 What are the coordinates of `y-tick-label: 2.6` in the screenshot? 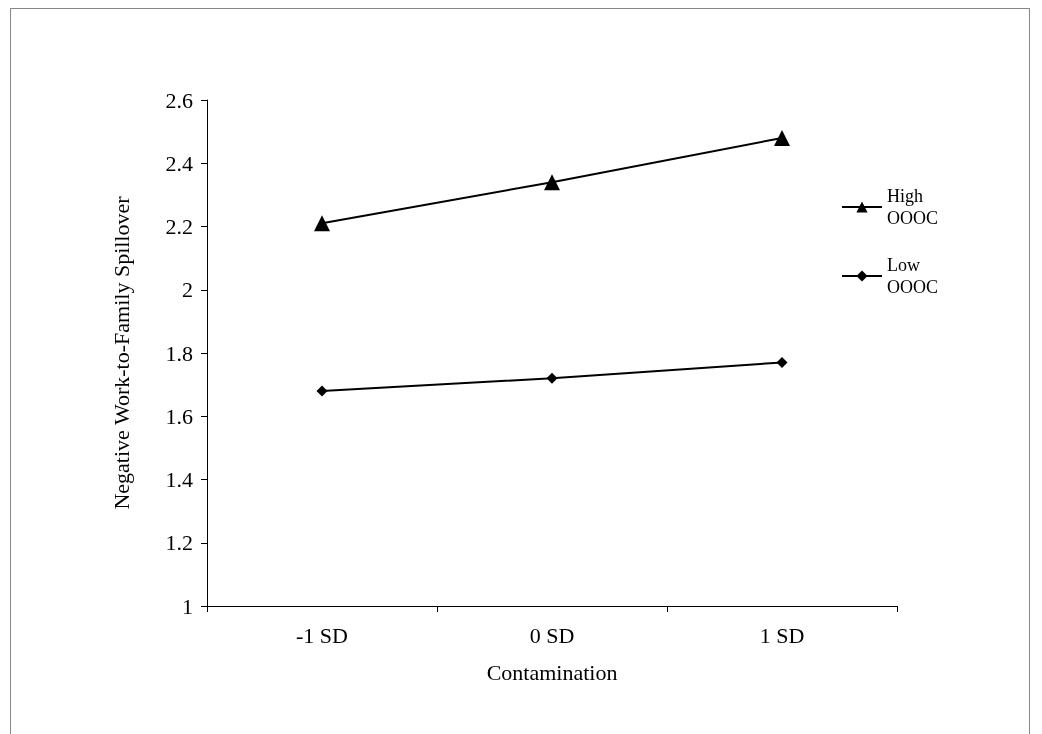 It's located at (179, 100).